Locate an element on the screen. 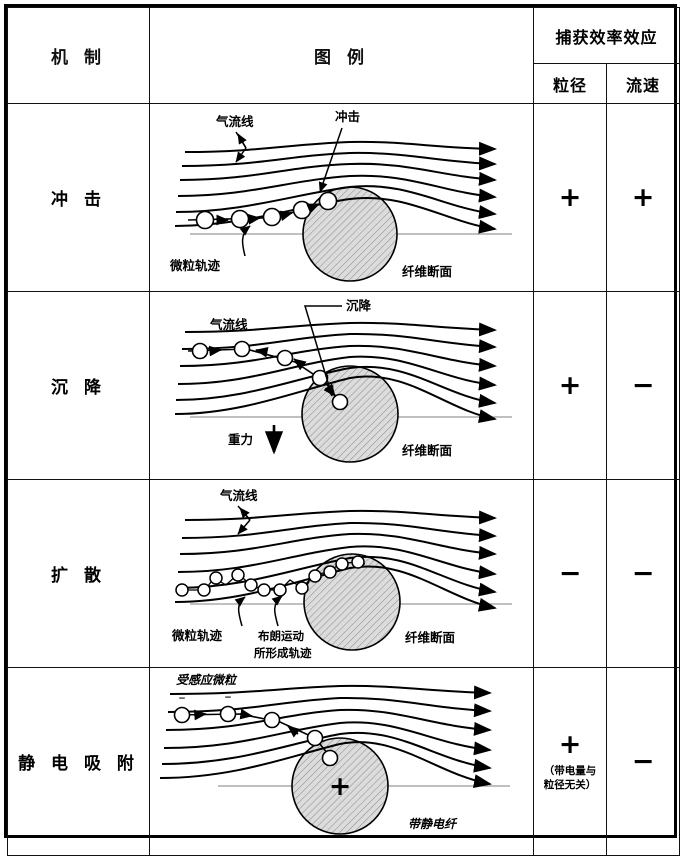 This screenshot has height=856, width=681. particle-trajectory-path is located at coordinates (251, 734).